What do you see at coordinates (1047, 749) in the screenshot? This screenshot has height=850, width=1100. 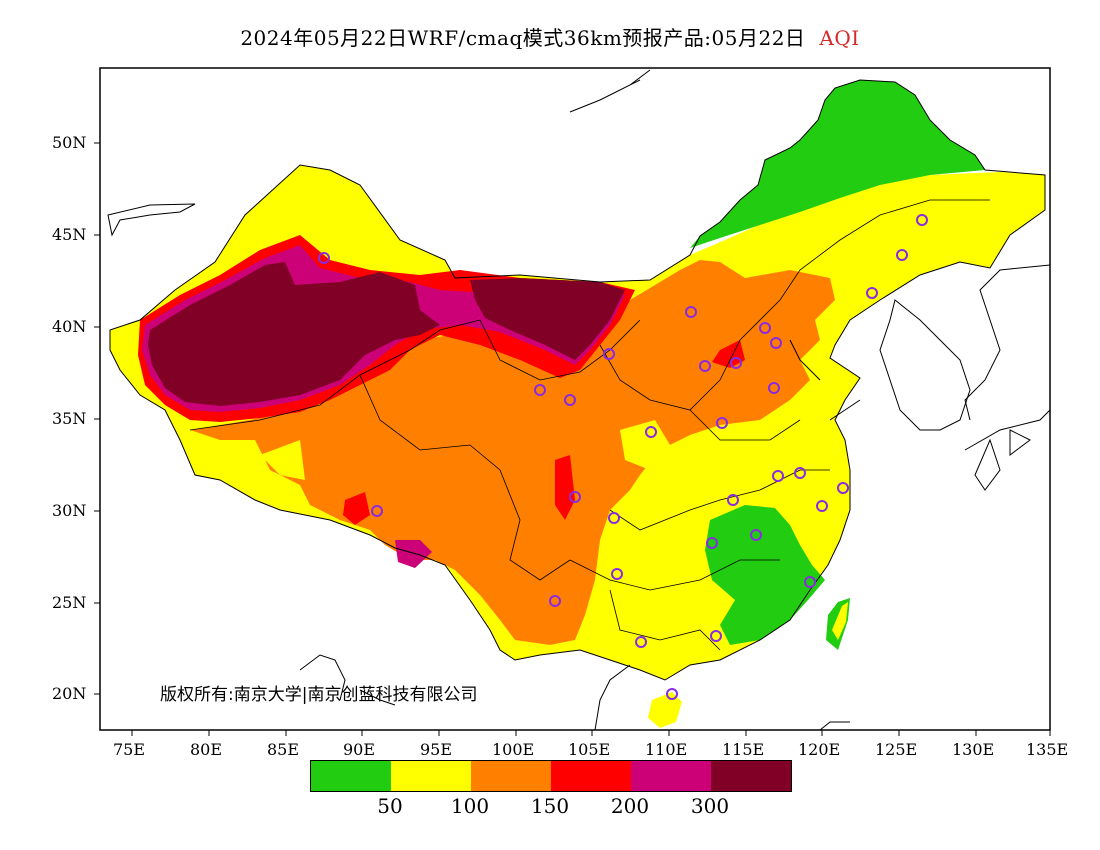 I see `lon-tick-label: 135E` at bounding box center [1047, 749].